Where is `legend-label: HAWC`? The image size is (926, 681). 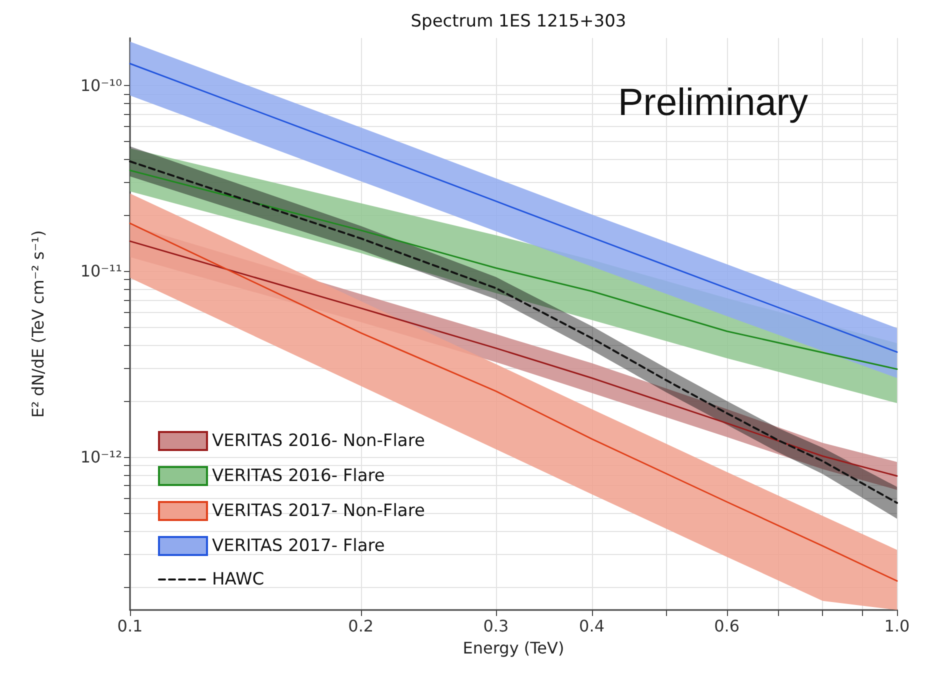 legend-label: HAWC is located at coordinates (238, 580).